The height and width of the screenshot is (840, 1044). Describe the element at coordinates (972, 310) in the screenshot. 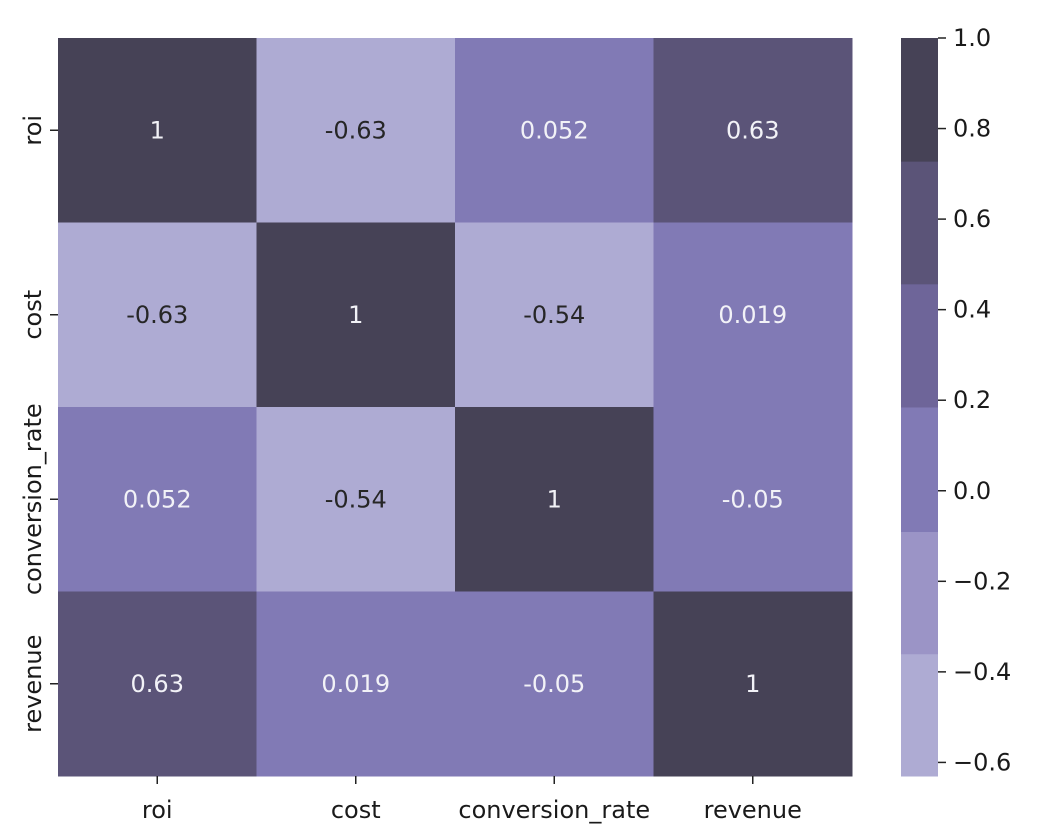

I see `colorbar-tick-label: 0.4` at that location.